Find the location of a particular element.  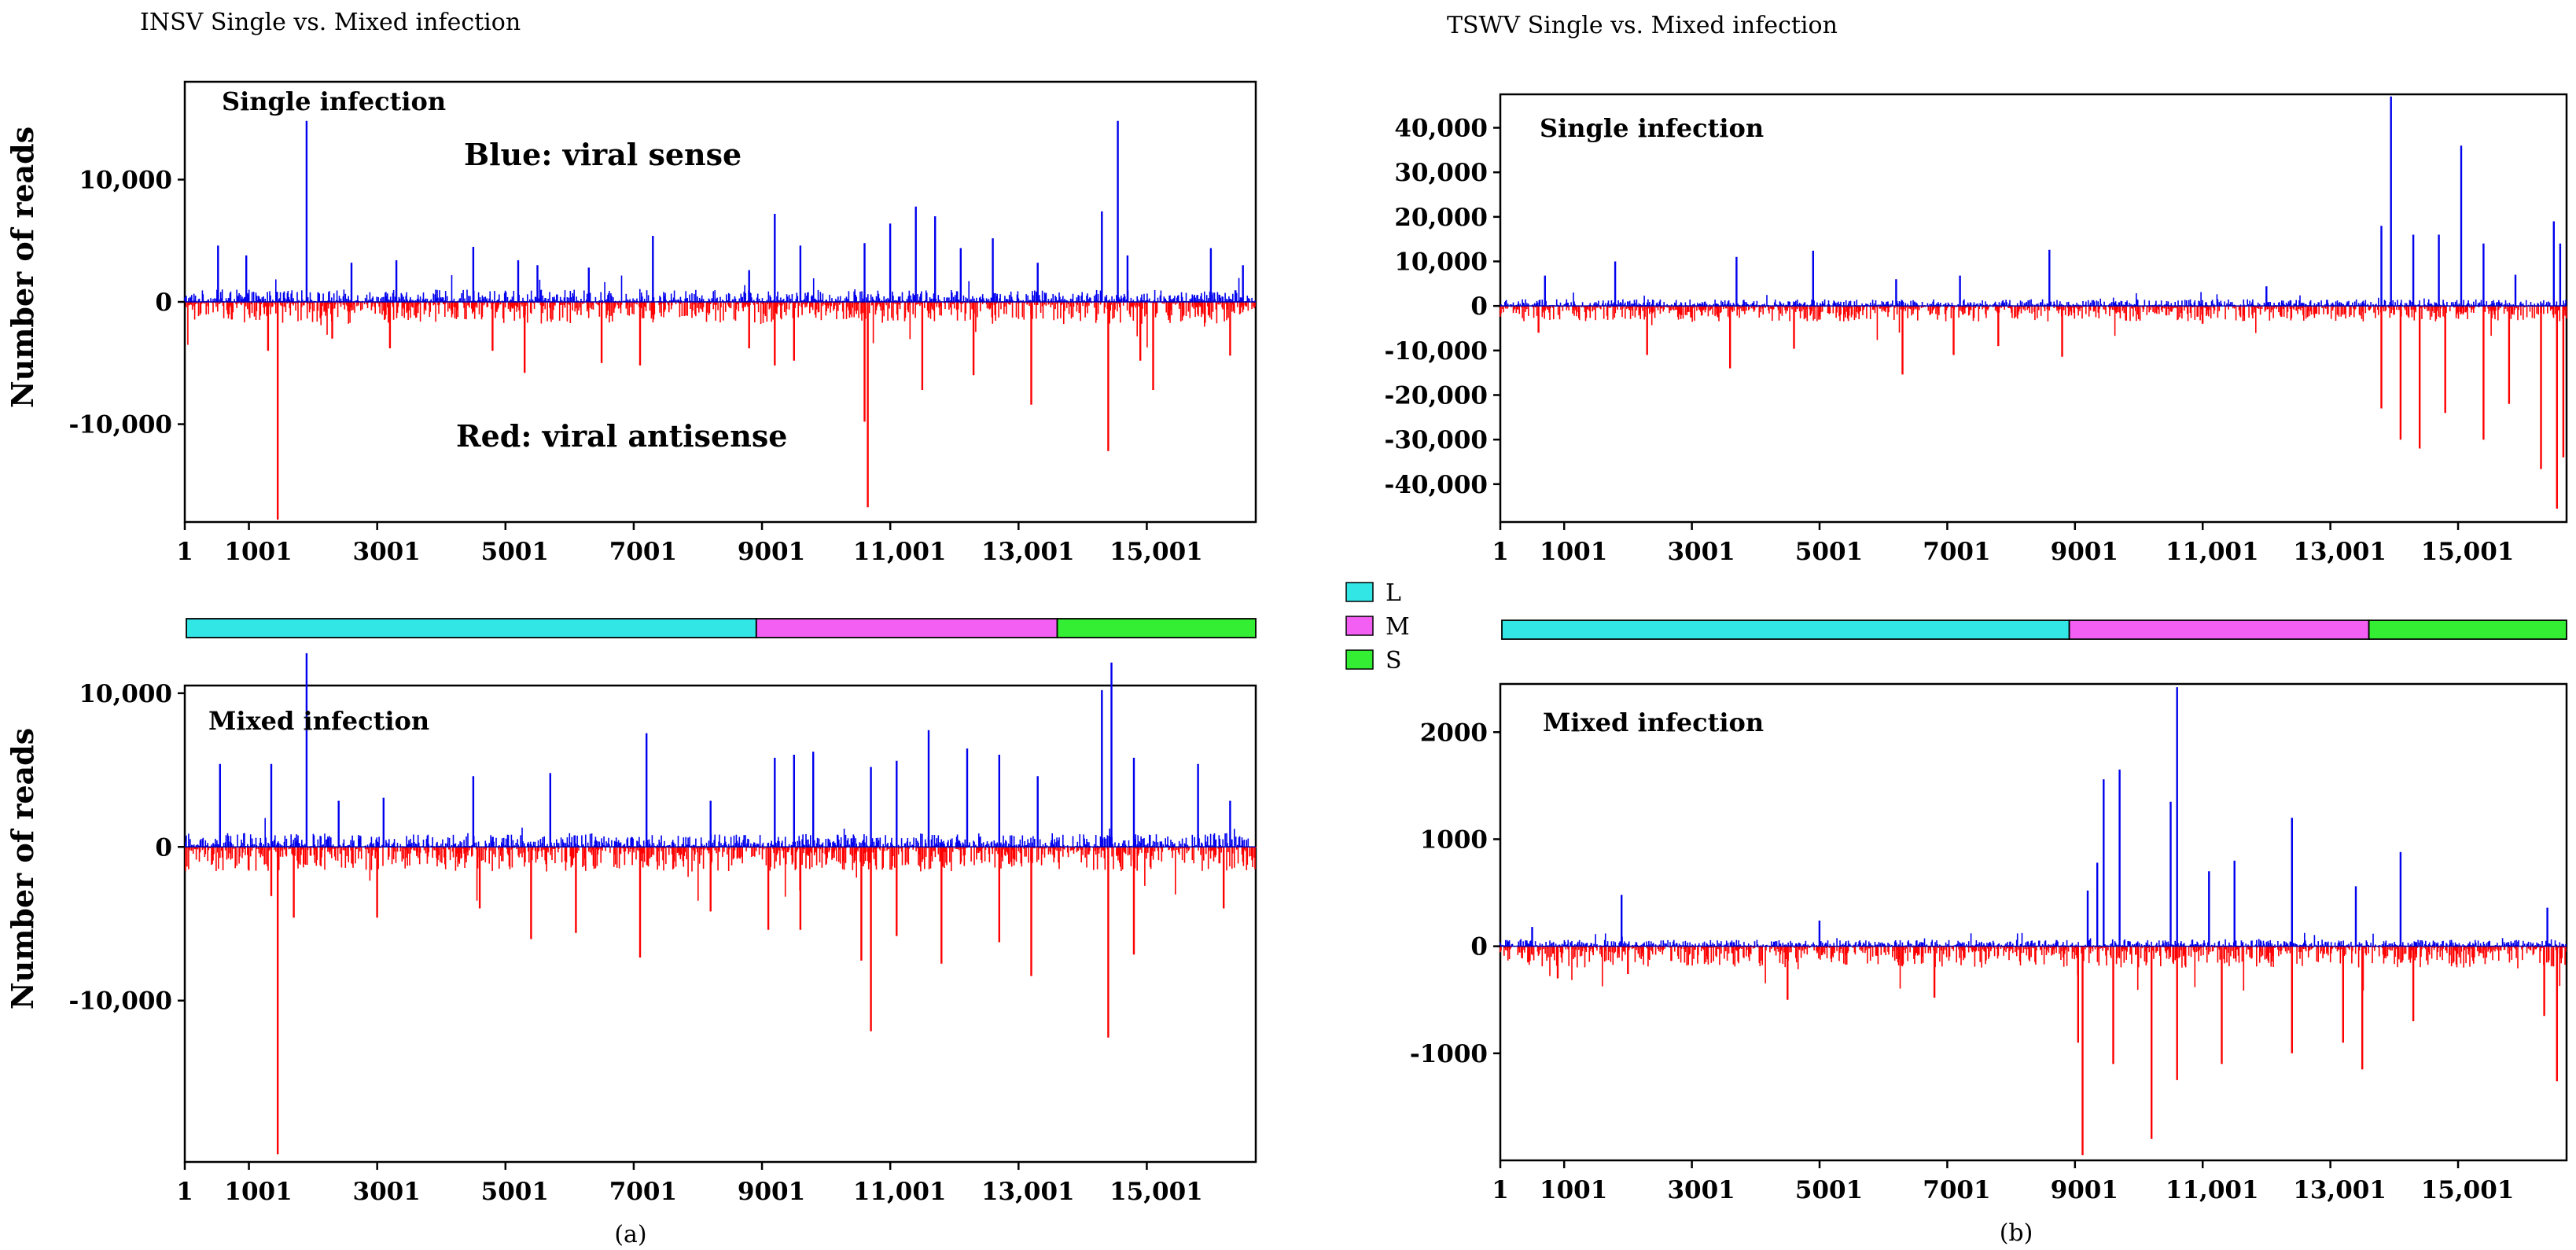

right-figure-title: TSWV Single vs. Mixed infection is located at coordinates (1642, 25).